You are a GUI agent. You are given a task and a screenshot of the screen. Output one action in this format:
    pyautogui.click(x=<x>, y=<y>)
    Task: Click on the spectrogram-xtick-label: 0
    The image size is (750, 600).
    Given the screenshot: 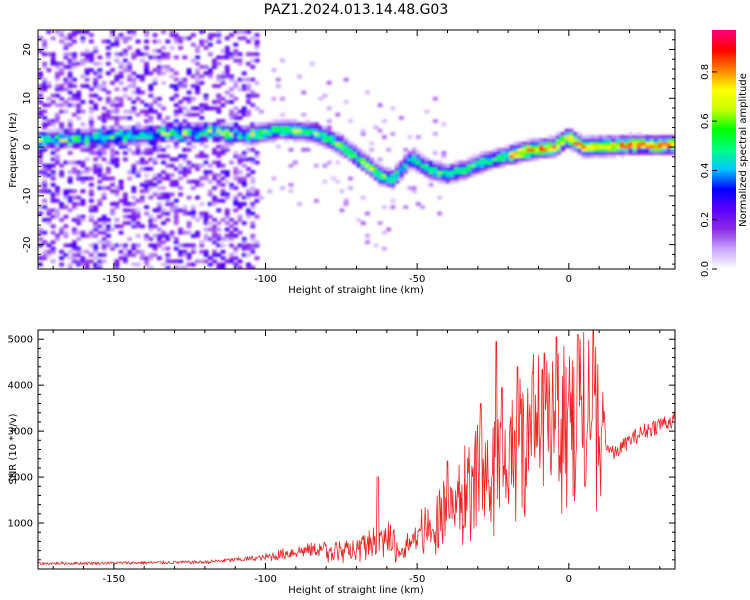 What is the action you would take?
    pyautogui.click(x=569, y=279)
    